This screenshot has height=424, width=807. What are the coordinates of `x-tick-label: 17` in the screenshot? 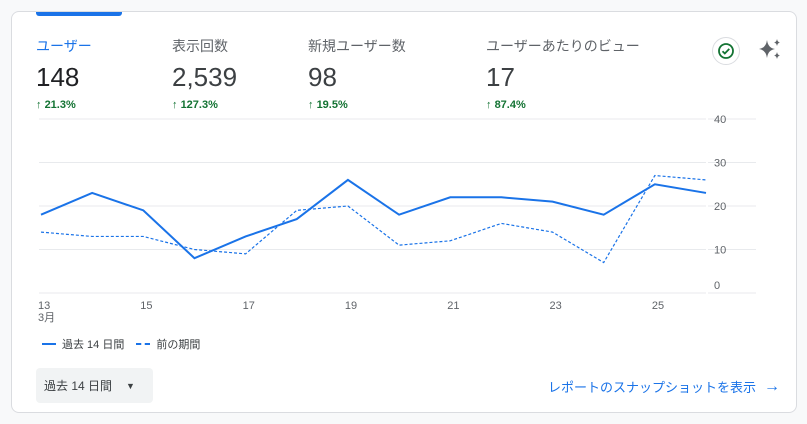 It's located at (249, 306).